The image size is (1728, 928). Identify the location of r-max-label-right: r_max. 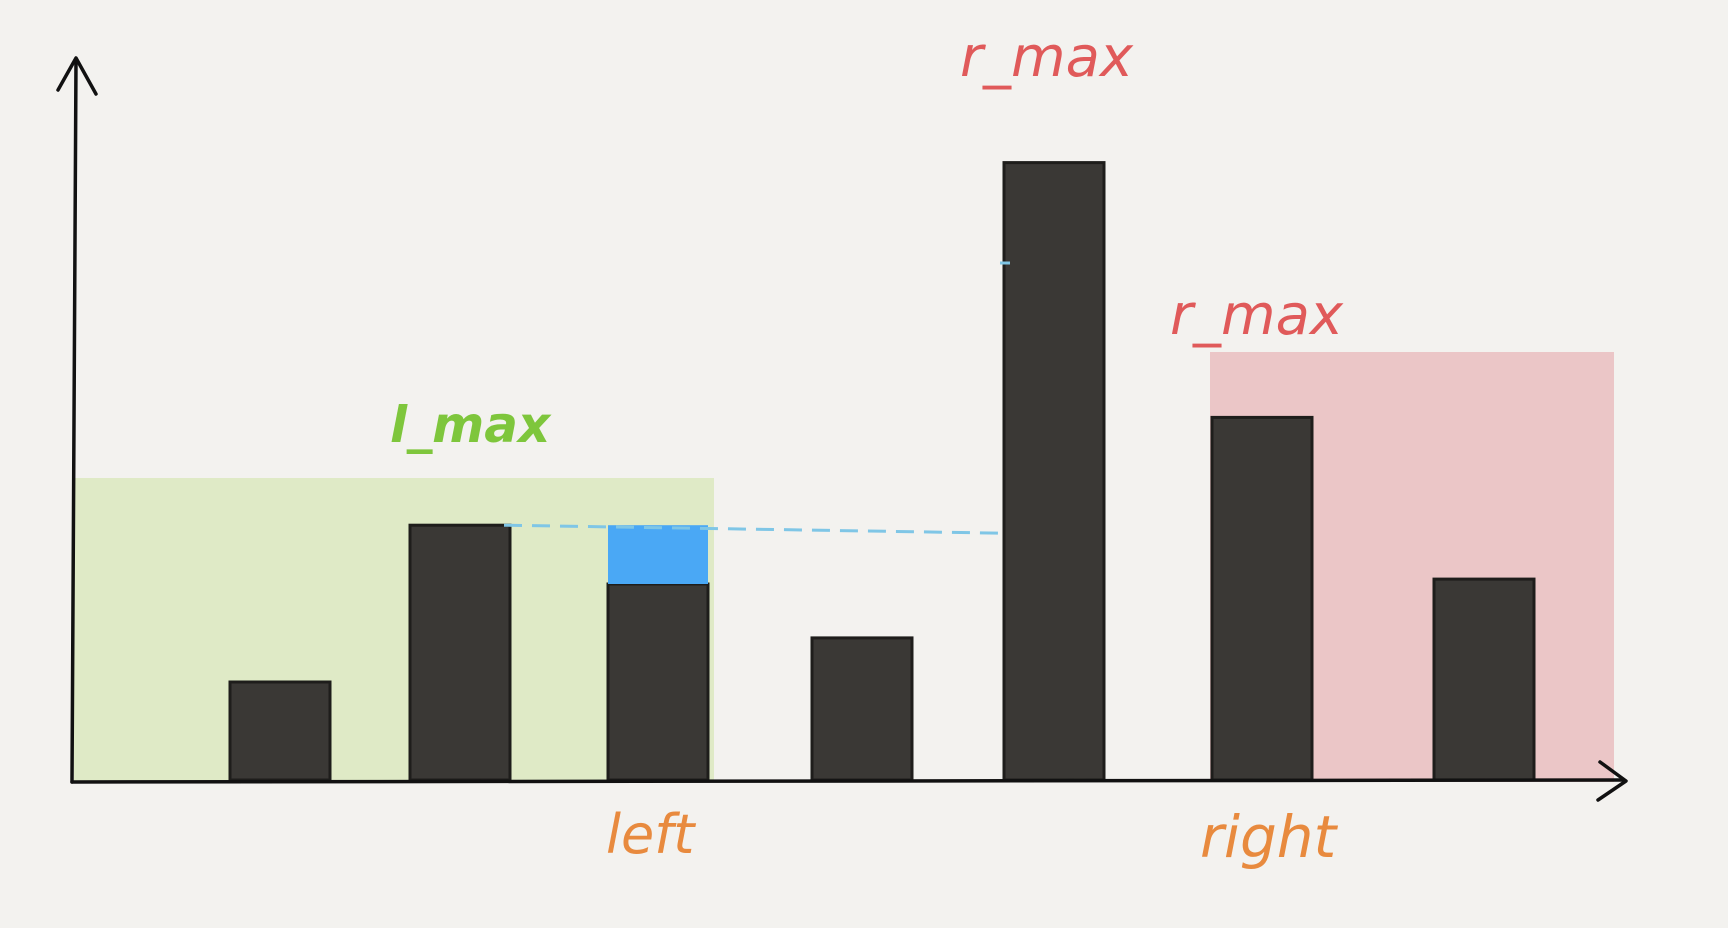
(1257, 315).